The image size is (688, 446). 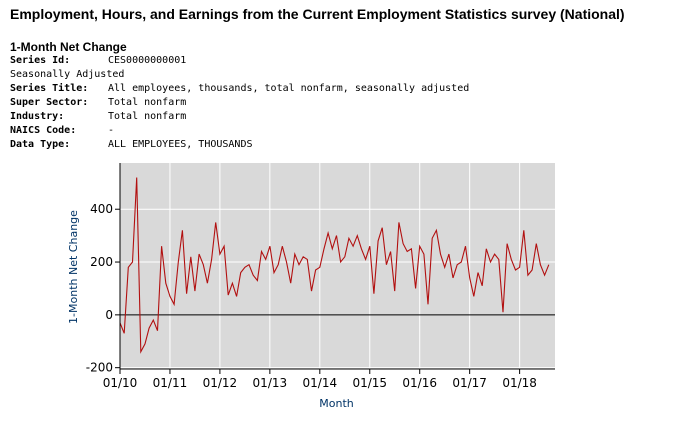 I want to click on y-axis-title: 1-Month Net Change, so click(x=73, y=267).